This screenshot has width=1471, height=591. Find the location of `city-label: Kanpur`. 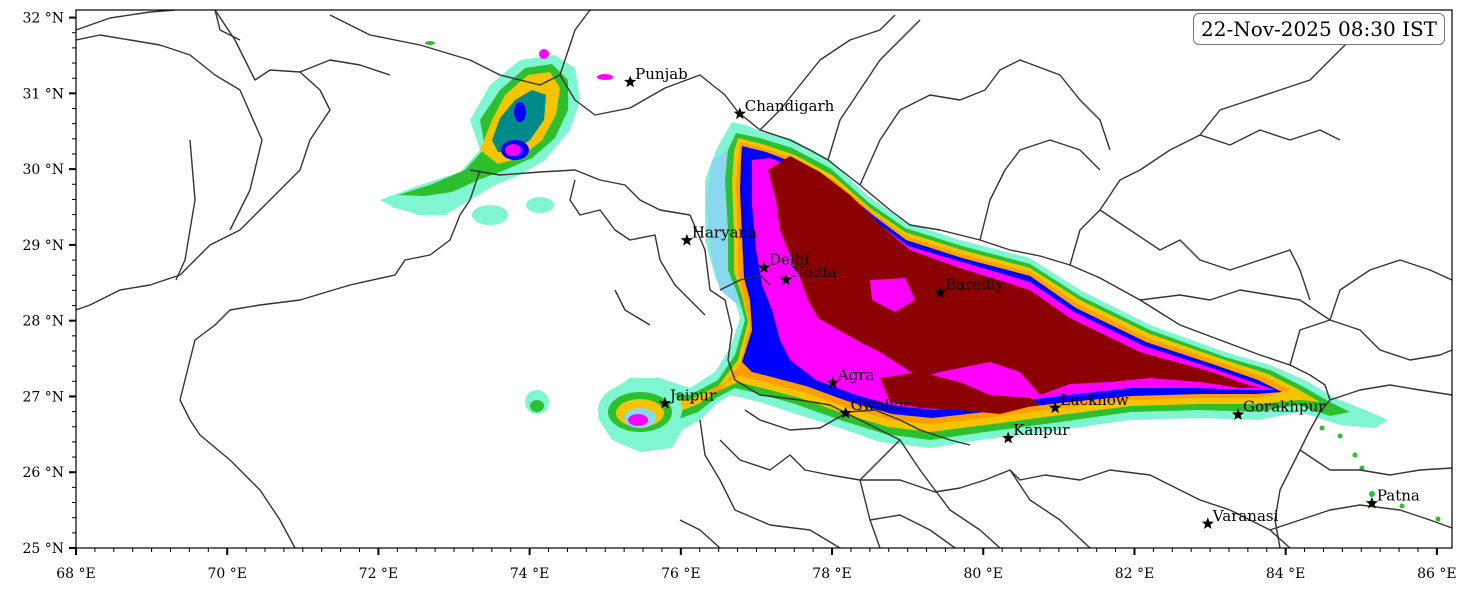

city-label: Kanpur is located at coordinates (1041, 430).